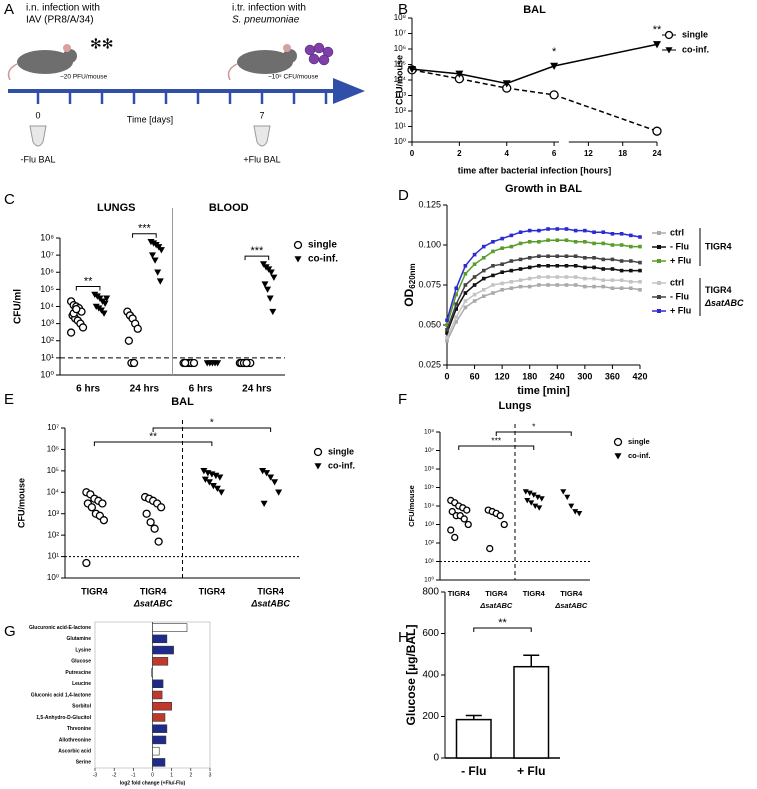 Image resolution: width=757 pixels, height=789 pixels. What do you see at coordinates (53, 470) in the screenshot?
I see `y-tick-label: 10⁵` at bounding box center [53, 470].